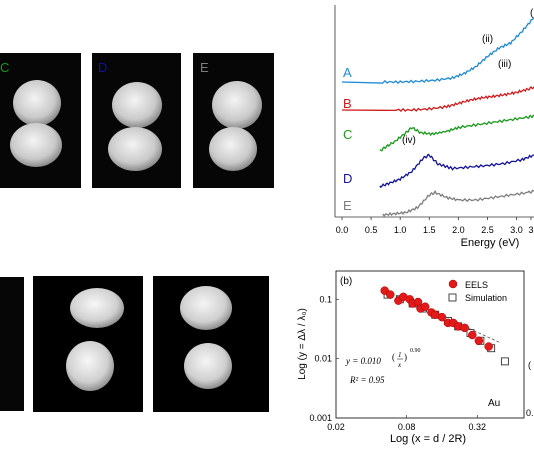 This screenshot has width=534, height=462. I want to click on annotation-iii: (iii), so click(504, 64).